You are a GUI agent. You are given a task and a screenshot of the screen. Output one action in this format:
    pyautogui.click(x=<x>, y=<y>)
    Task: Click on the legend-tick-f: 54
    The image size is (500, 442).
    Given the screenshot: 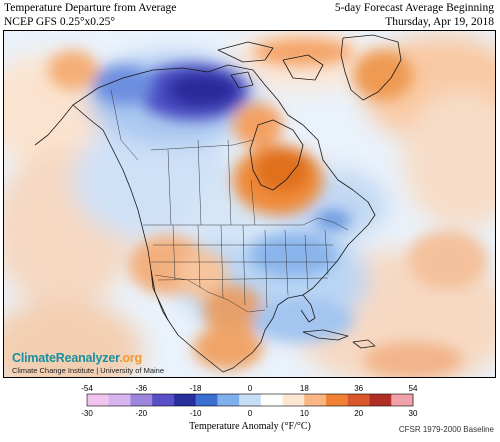 What is the action you would take?
    pyautogui.click(x=413, y=388)
    